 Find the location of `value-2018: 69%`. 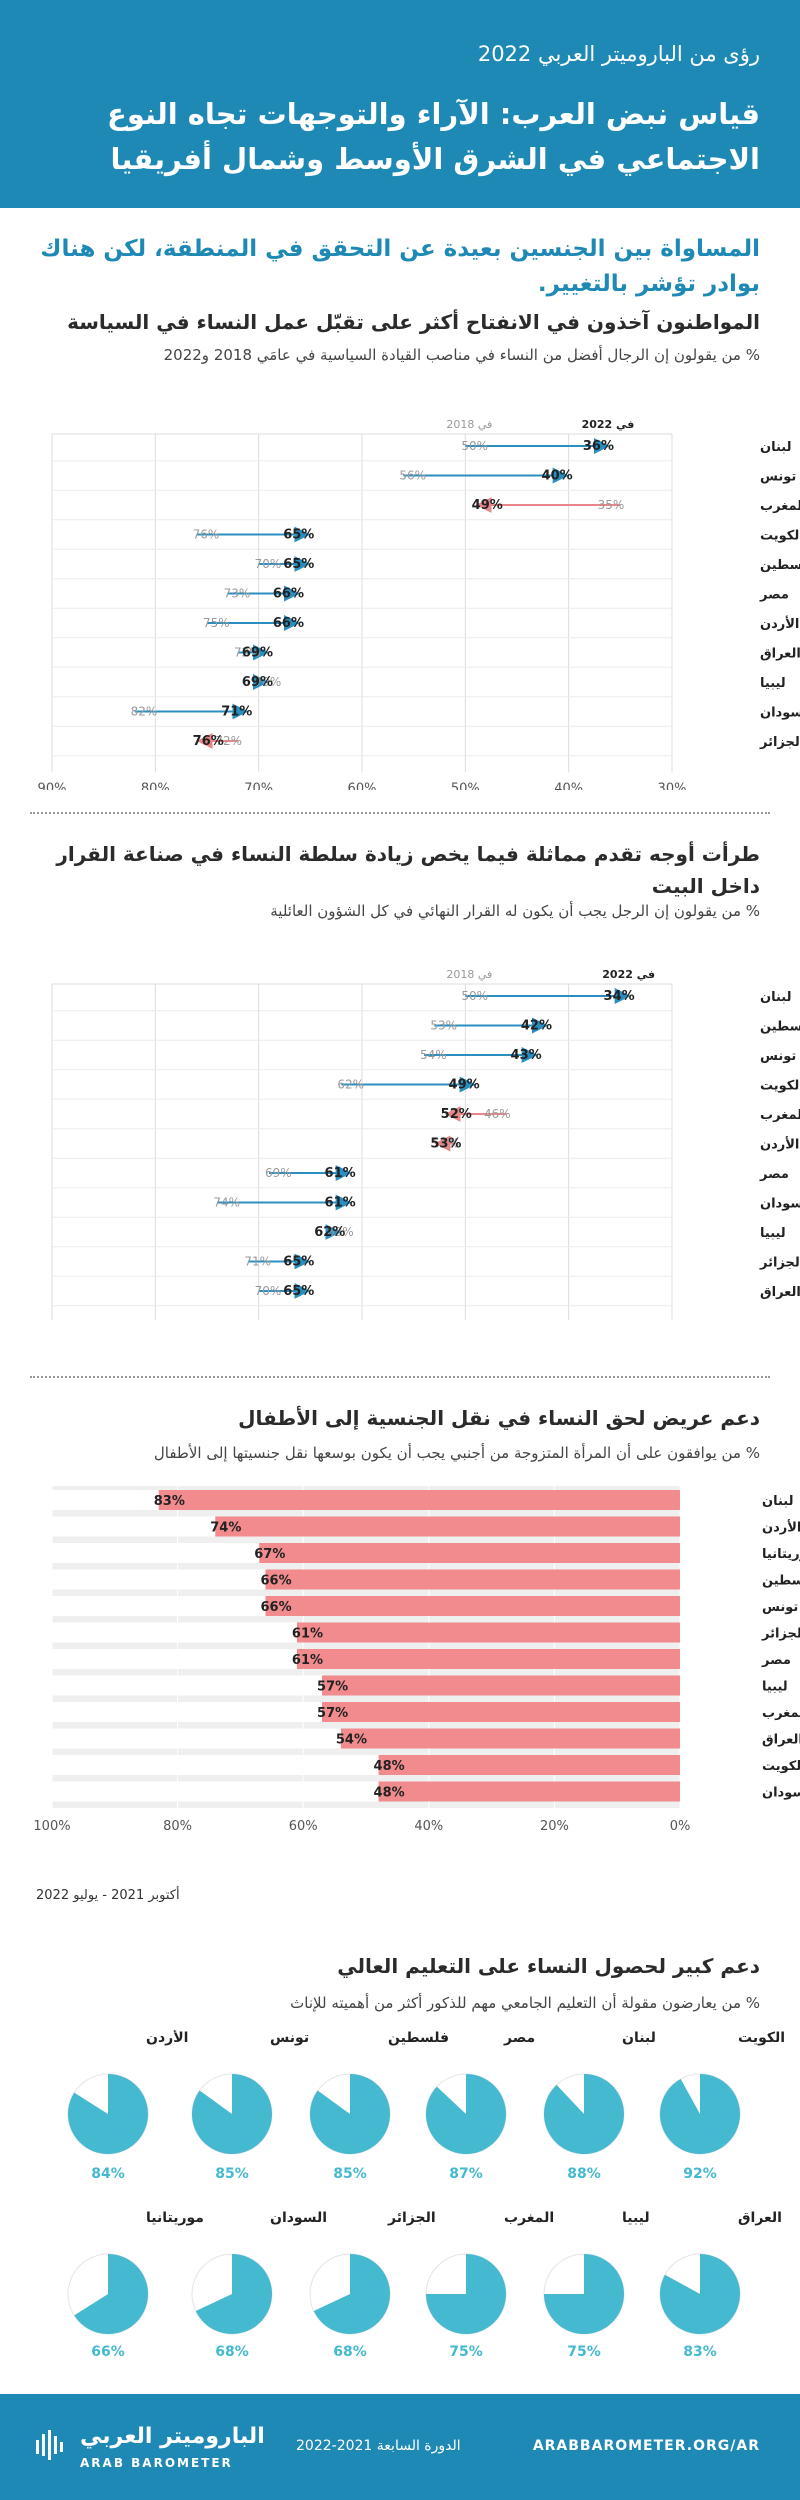

value-2018: 69% is located at coordinates (278, 1173).